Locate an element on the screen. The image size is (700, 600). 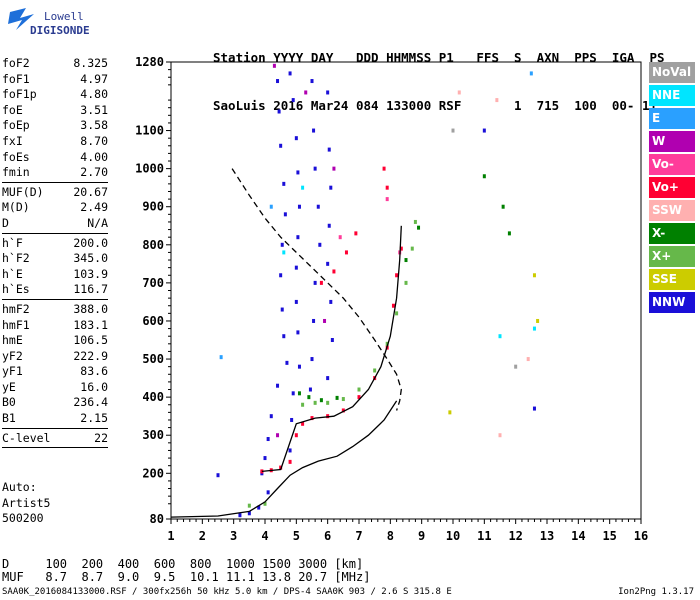
x-tick-label: 13 is located at coordinates (547, 536).